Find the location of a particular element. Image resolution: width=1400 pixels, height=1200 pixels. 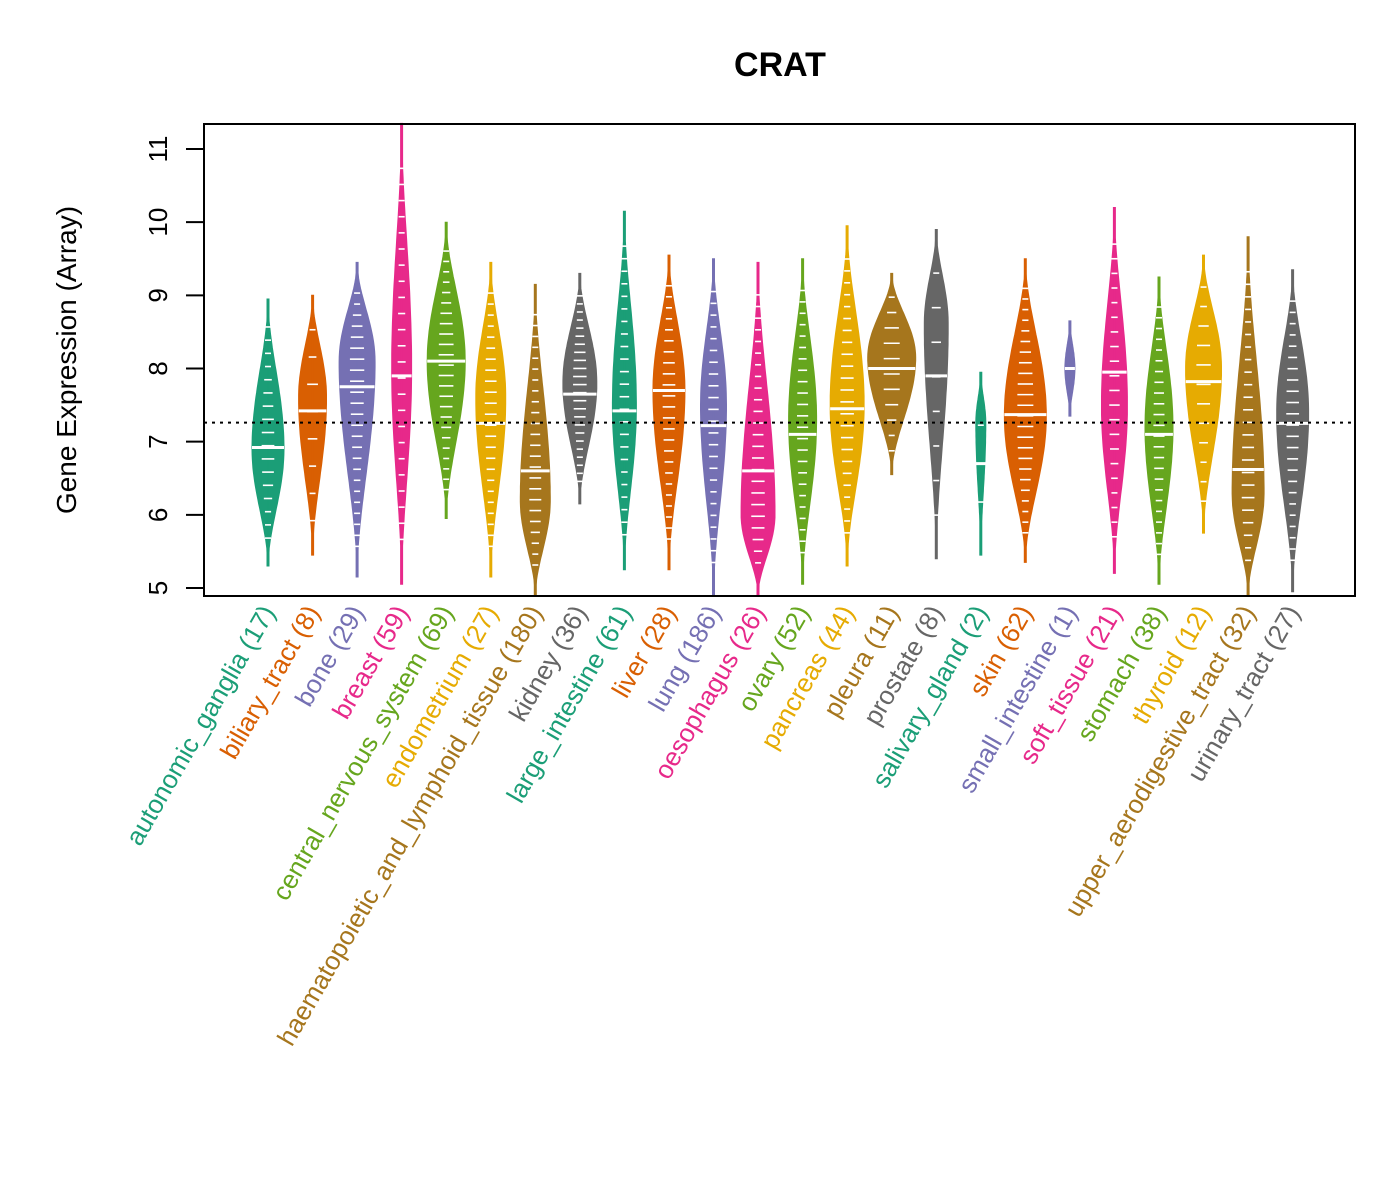

violin-pleura is located at coordinates (892, 374).